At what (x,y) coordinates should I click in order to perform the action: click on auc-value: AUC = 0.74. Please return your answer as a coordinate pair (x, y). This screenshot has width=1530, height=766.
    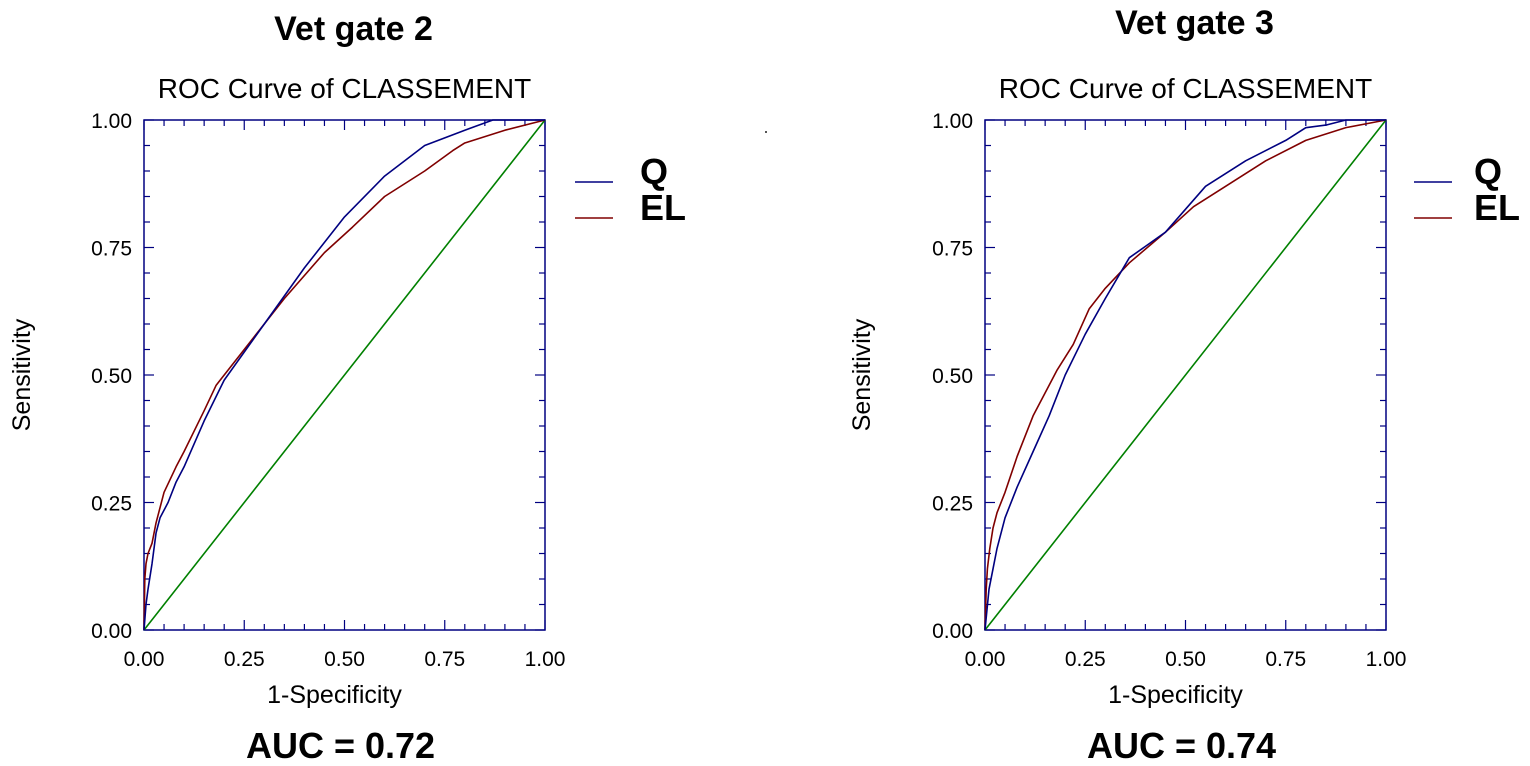
    Looking at the image, I should click on (1181, 745).